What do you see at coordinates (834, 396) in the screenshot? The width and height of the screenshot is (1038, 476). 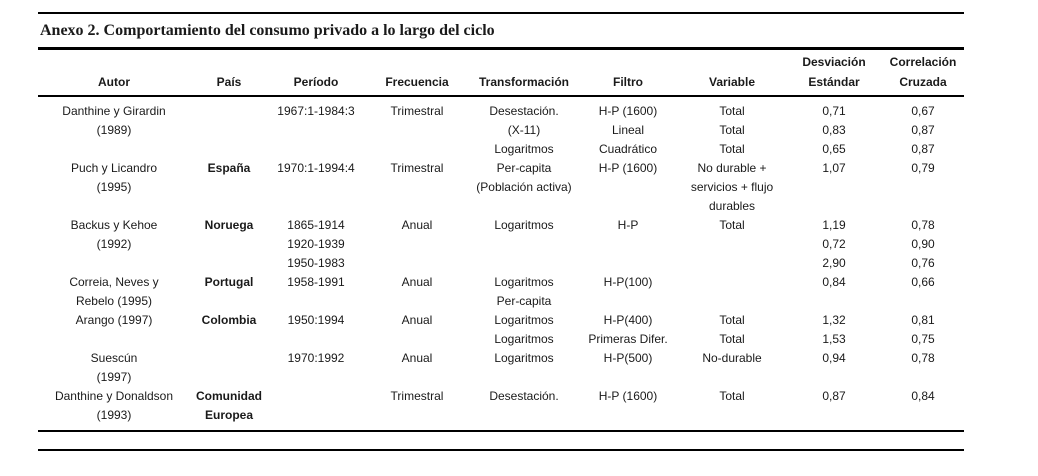 I see `table-cell: 0,87` at bounding box center [834, 396].